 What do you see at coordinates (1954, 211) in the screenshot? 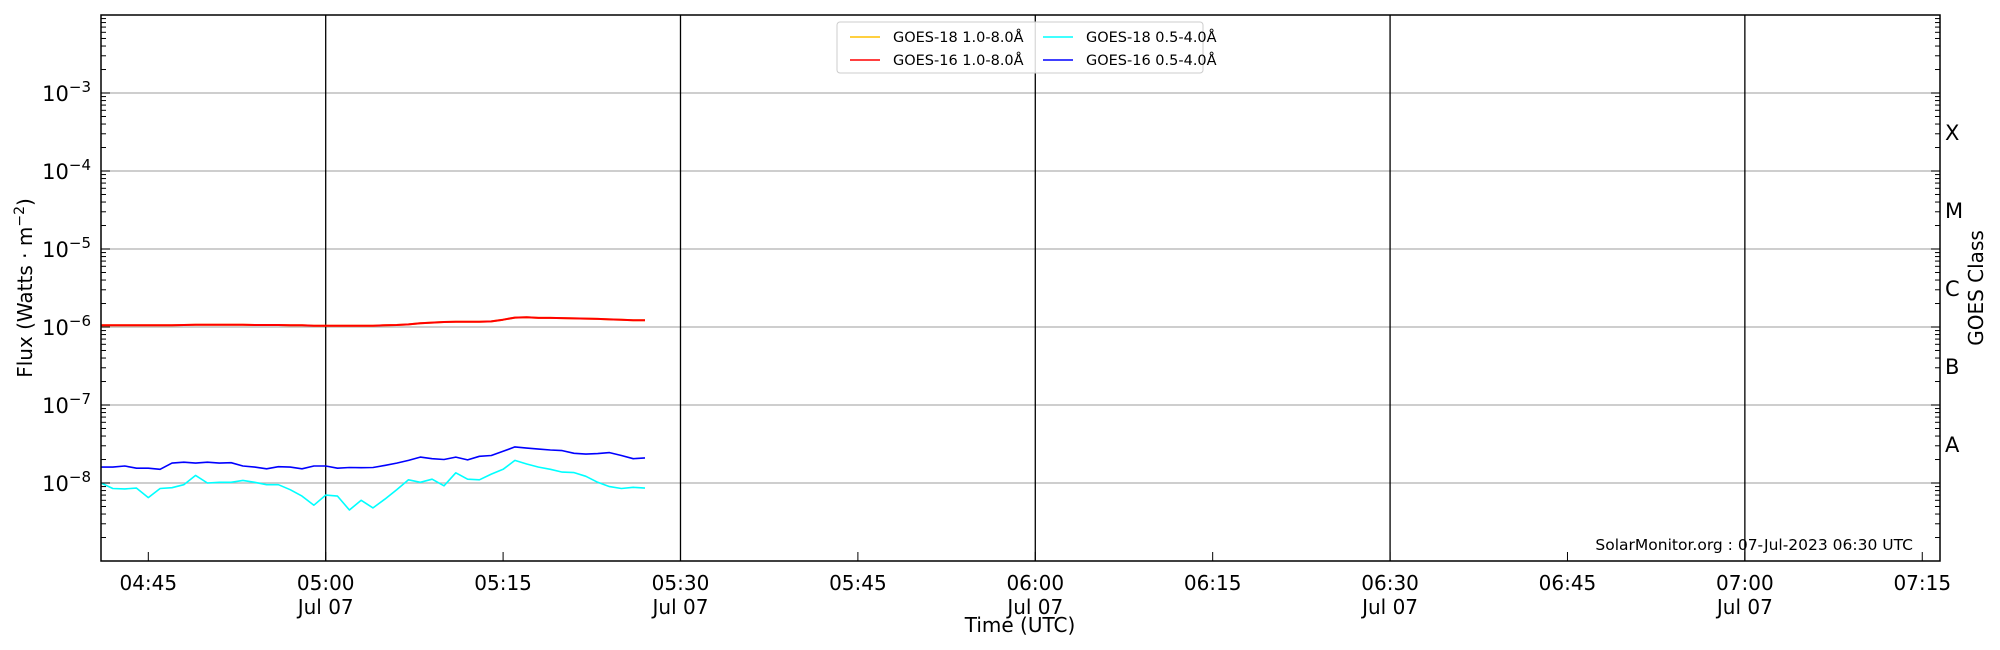
I see `goes-class-label: M` at bounding box center [1954, 211].